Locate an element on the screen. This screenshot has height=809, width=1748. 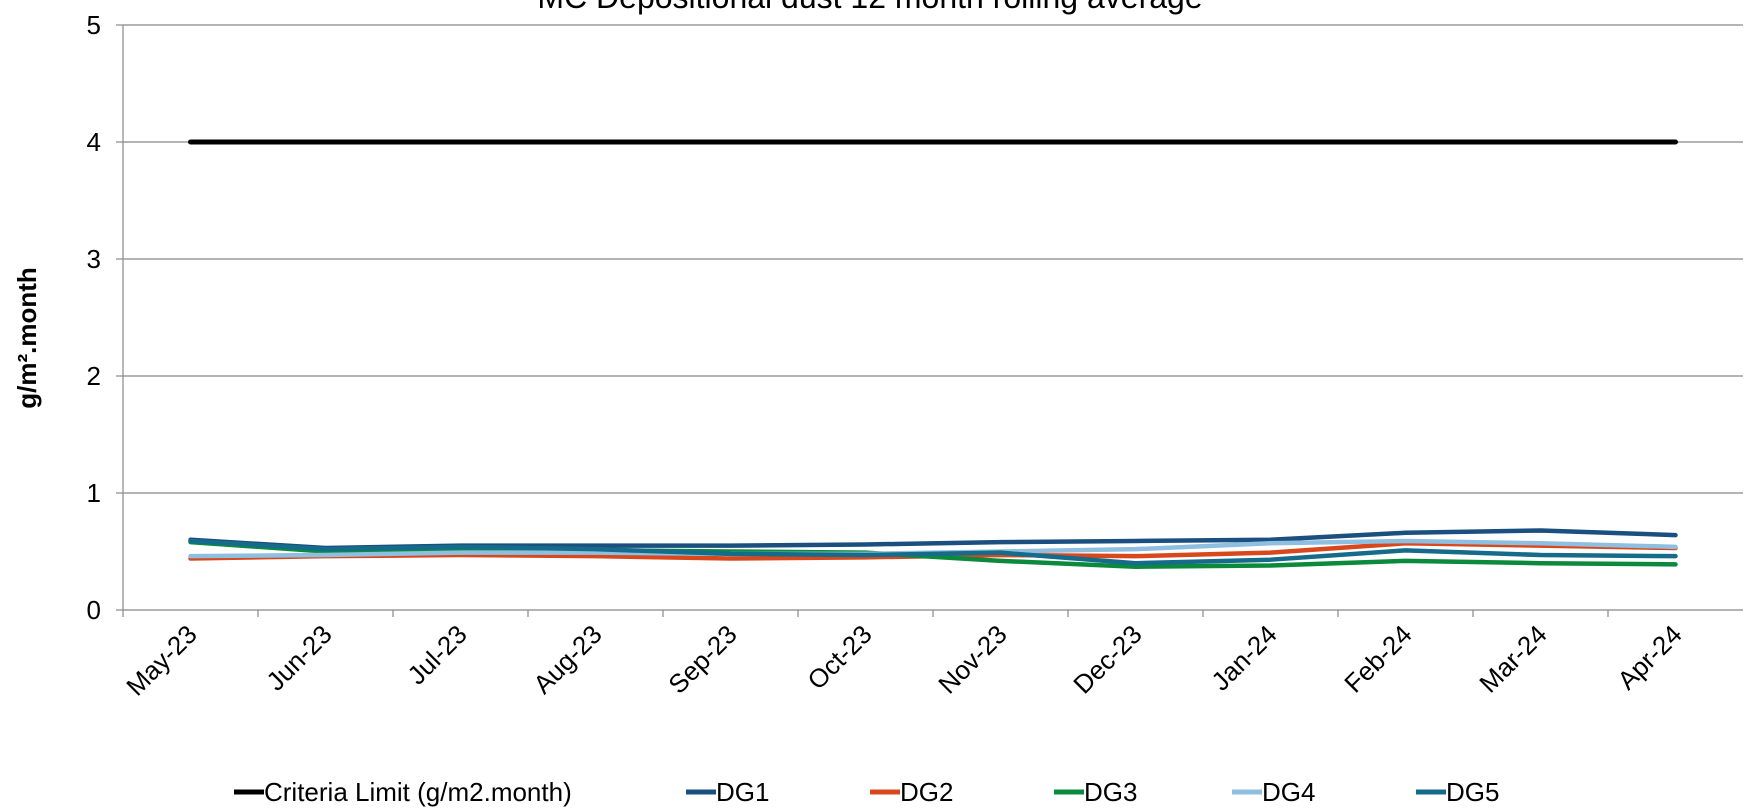
x-tick-label: Jul-23 is located at coordinates (436, 654).